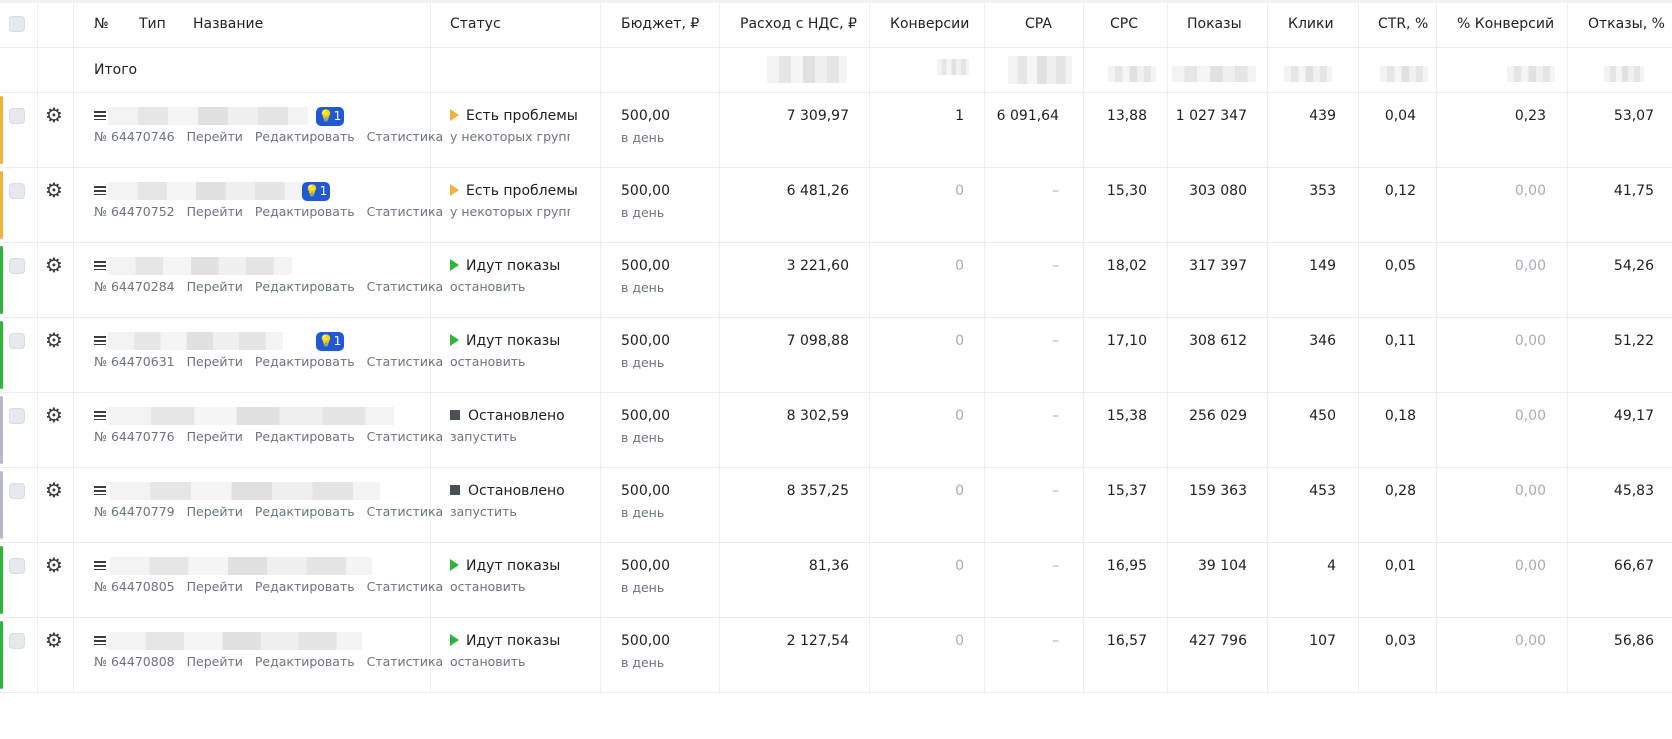  Describe the element at coordinates (1626, 24) in the screenshot. I see `header-bounces: Отказы, %` at that location.